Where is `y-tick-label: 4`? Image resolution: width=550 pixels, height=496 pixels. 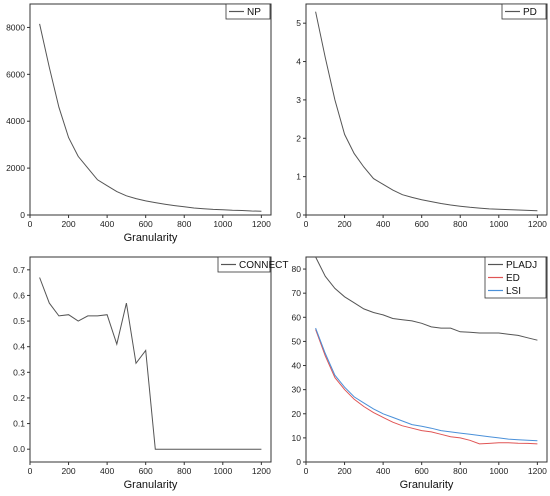
y-tick-label: 4 is located at coordinates (298, 62).